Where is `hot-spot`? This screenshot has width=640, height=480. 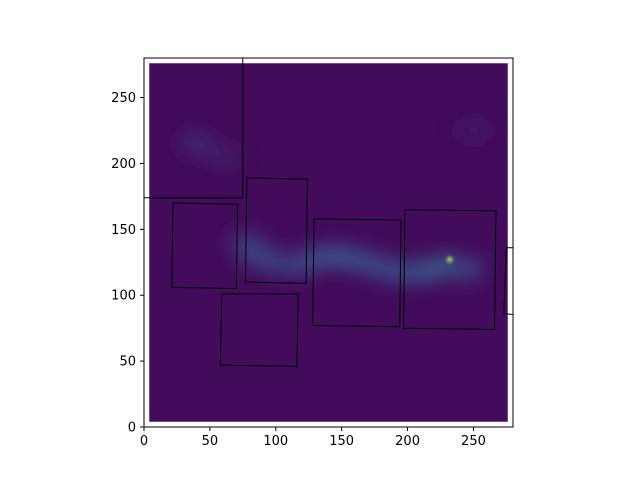
hot-spot is located at coordinates (449, 259).